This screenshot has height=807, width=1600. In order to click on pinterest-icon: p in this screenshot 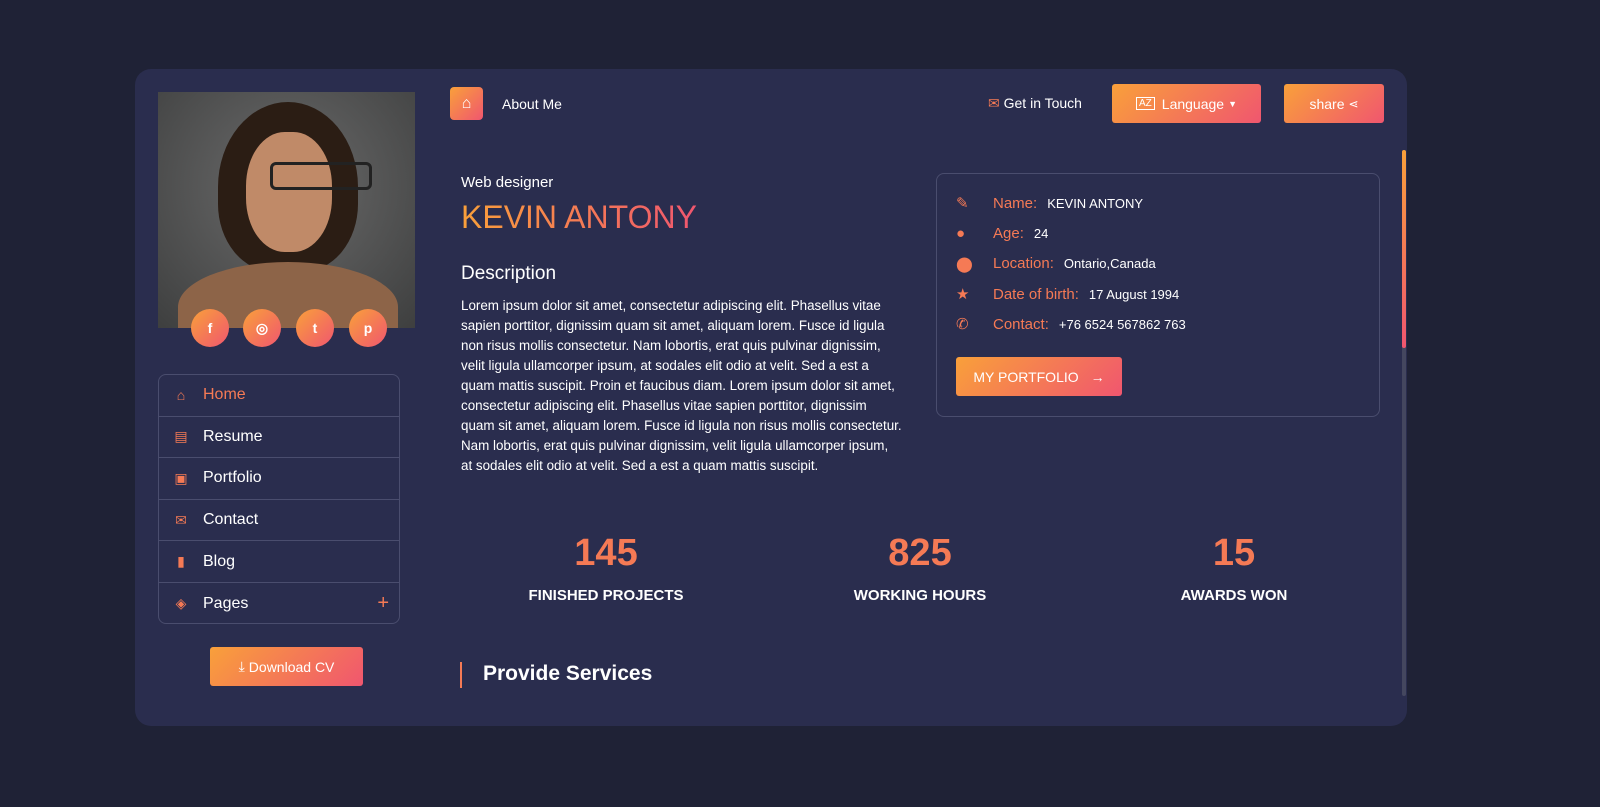, I will do `click(368, 328)`.